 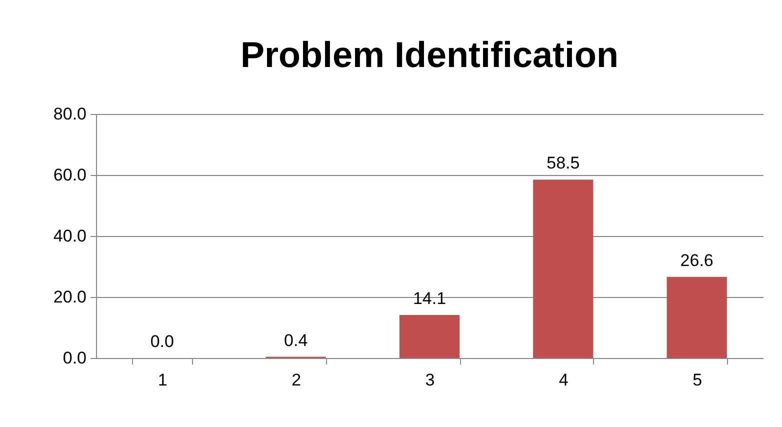 What do you see at coordinates (563, 163) in the screenshot?
I see `data-label: 58.5` at bounding box center [563, 163].